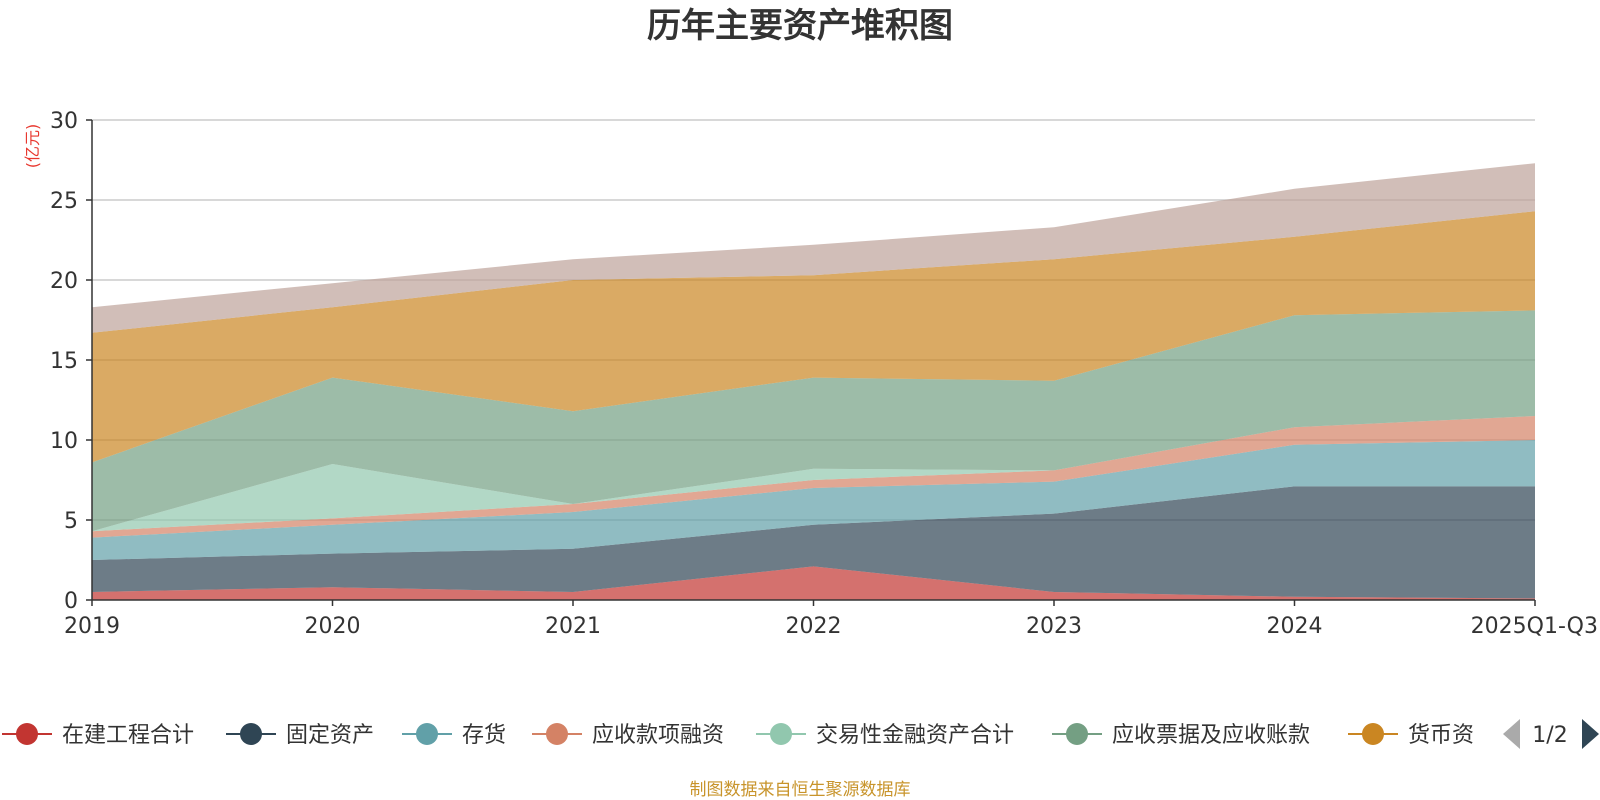  What do you see at coordinates (1441, 735) in the screenshot?
I see `legend-label: 货币资` at bounding box center [1441, 735].